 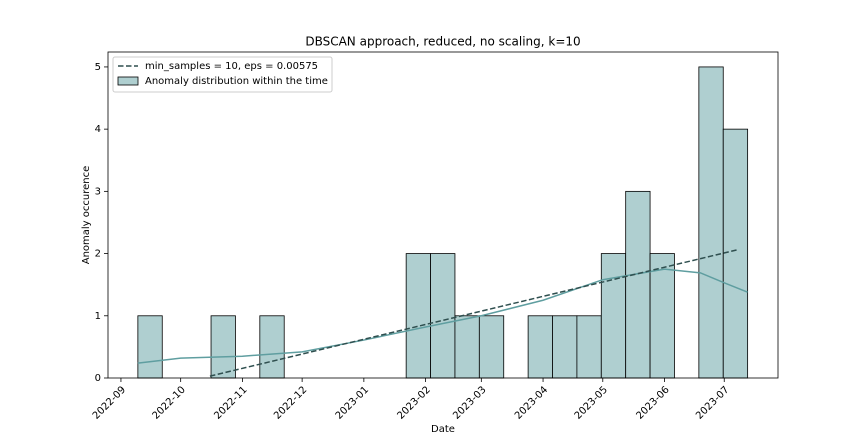 What do you see at coordinates (231, 66) in the screenshot?
I see `legend-label: min_samples = 10, eps = 0.00575` at bounding box center [231, 66].